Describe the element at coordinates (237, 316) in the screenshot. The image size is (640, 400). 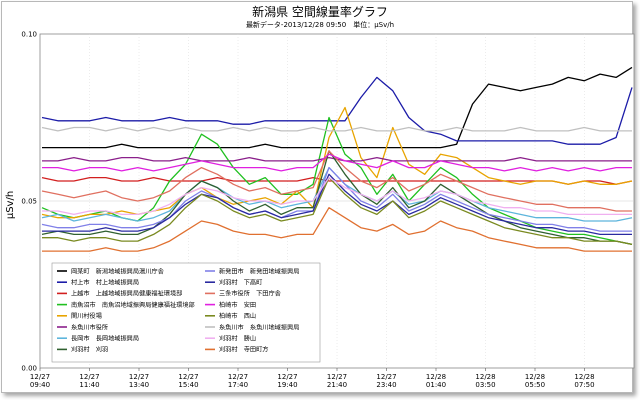
I see `legend-label: 柏崎市 西山` at that location.